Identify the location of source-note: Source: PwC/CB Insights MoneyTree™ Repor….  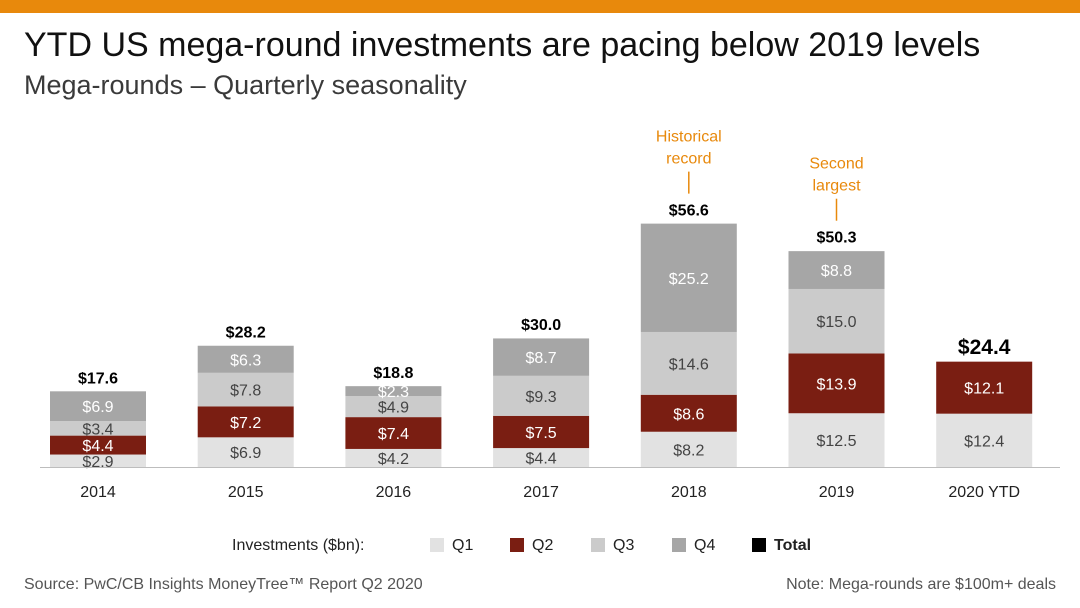
(223, 584).